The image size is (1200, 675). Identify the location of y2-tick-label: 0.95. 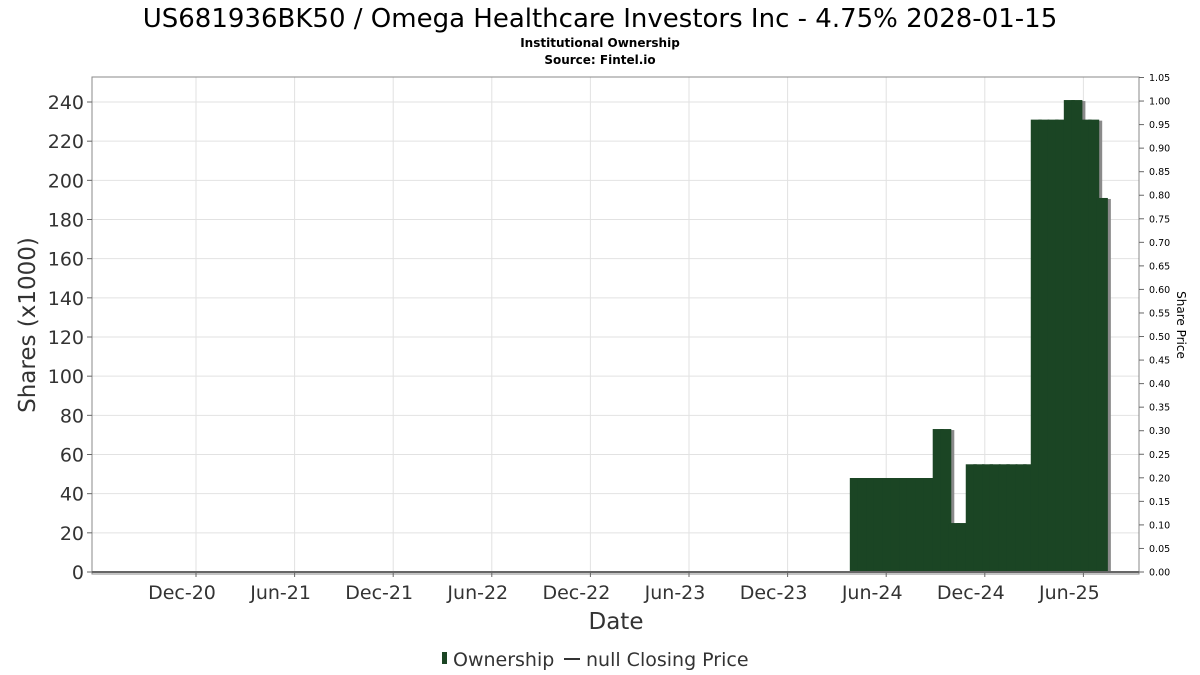
(1159, 125).